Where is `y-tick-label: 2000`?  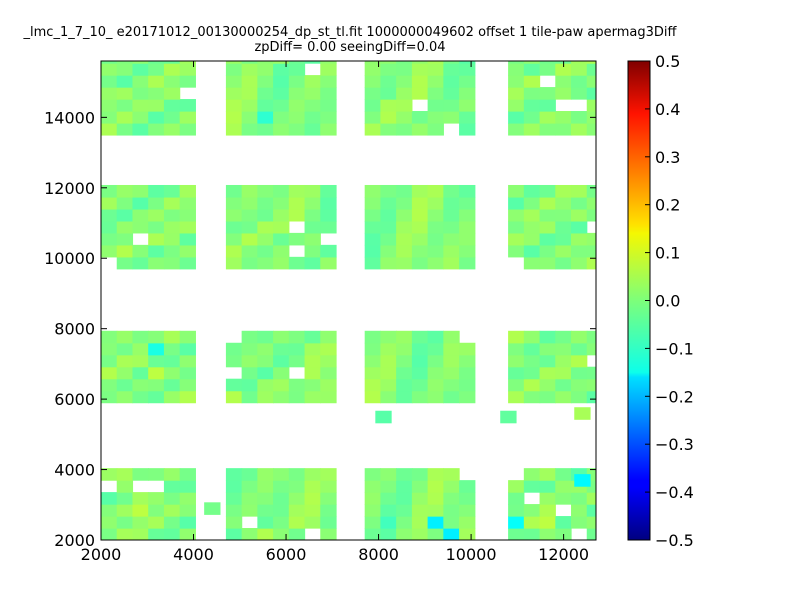
y-tick-label: 2000 is located at coordinates (74, 540).